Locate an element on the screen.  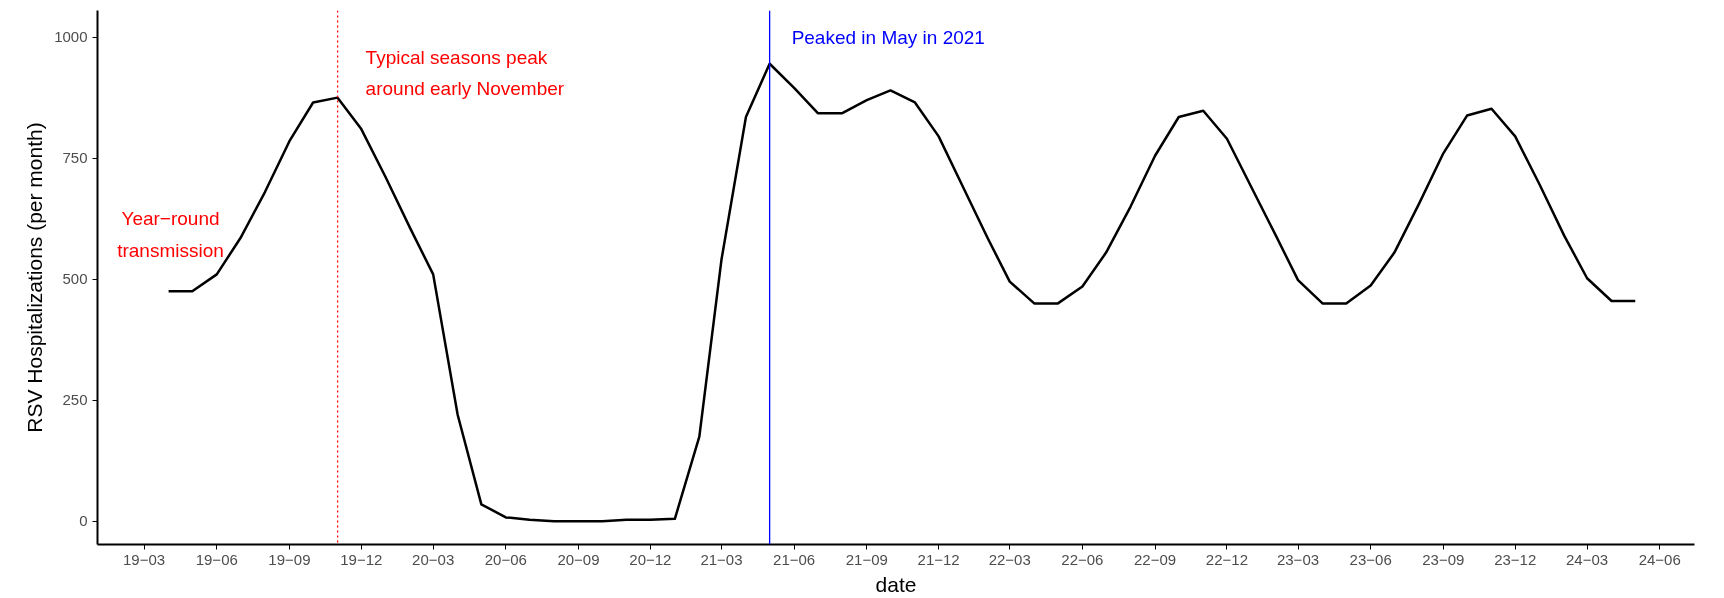
x-tick-label: 19−12 is located at coordinates (361, 559).